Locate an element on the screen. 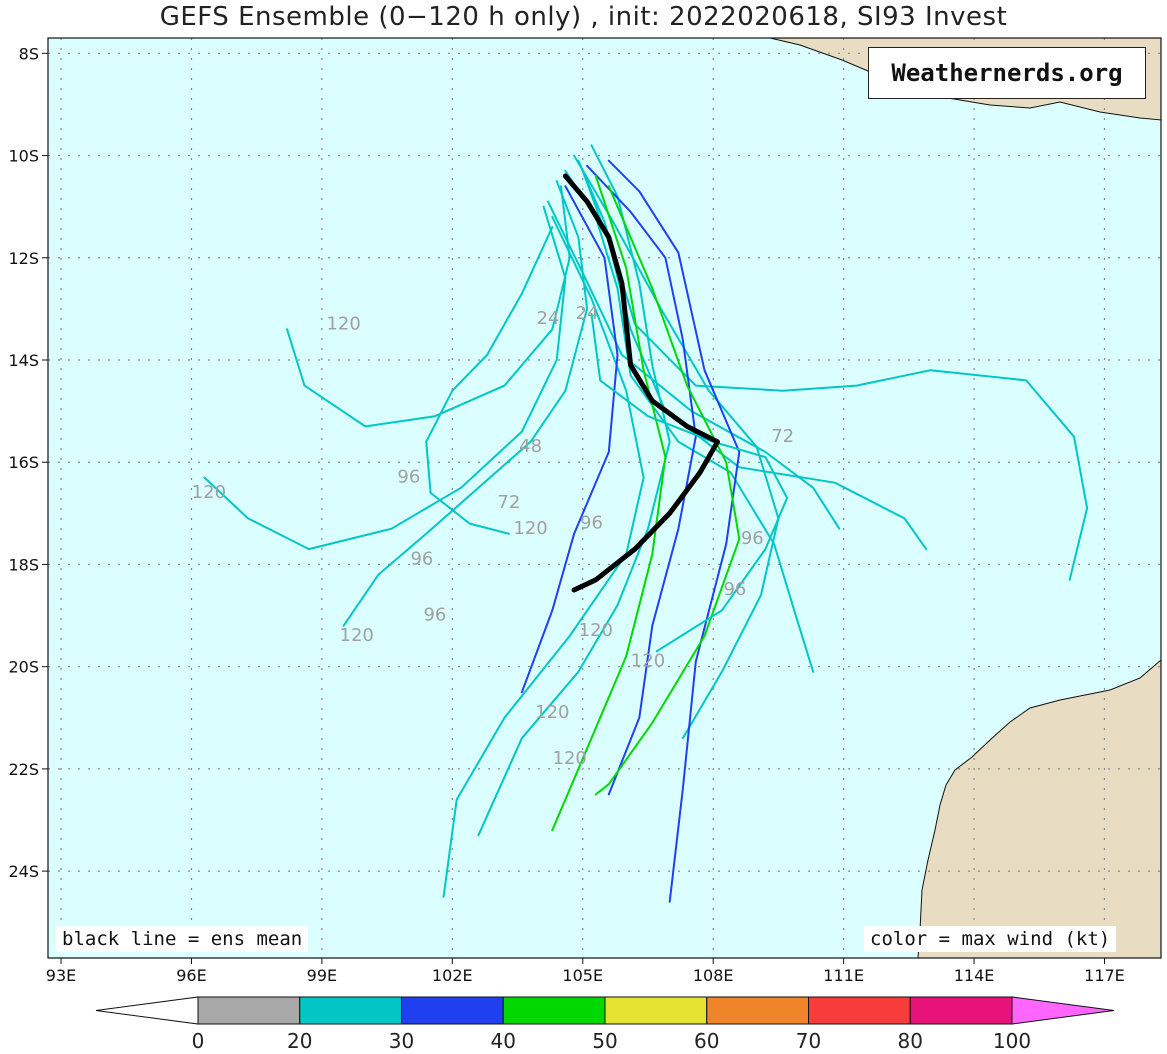  color-note: color = max wind (kt) is located at coordinates (990, 939).